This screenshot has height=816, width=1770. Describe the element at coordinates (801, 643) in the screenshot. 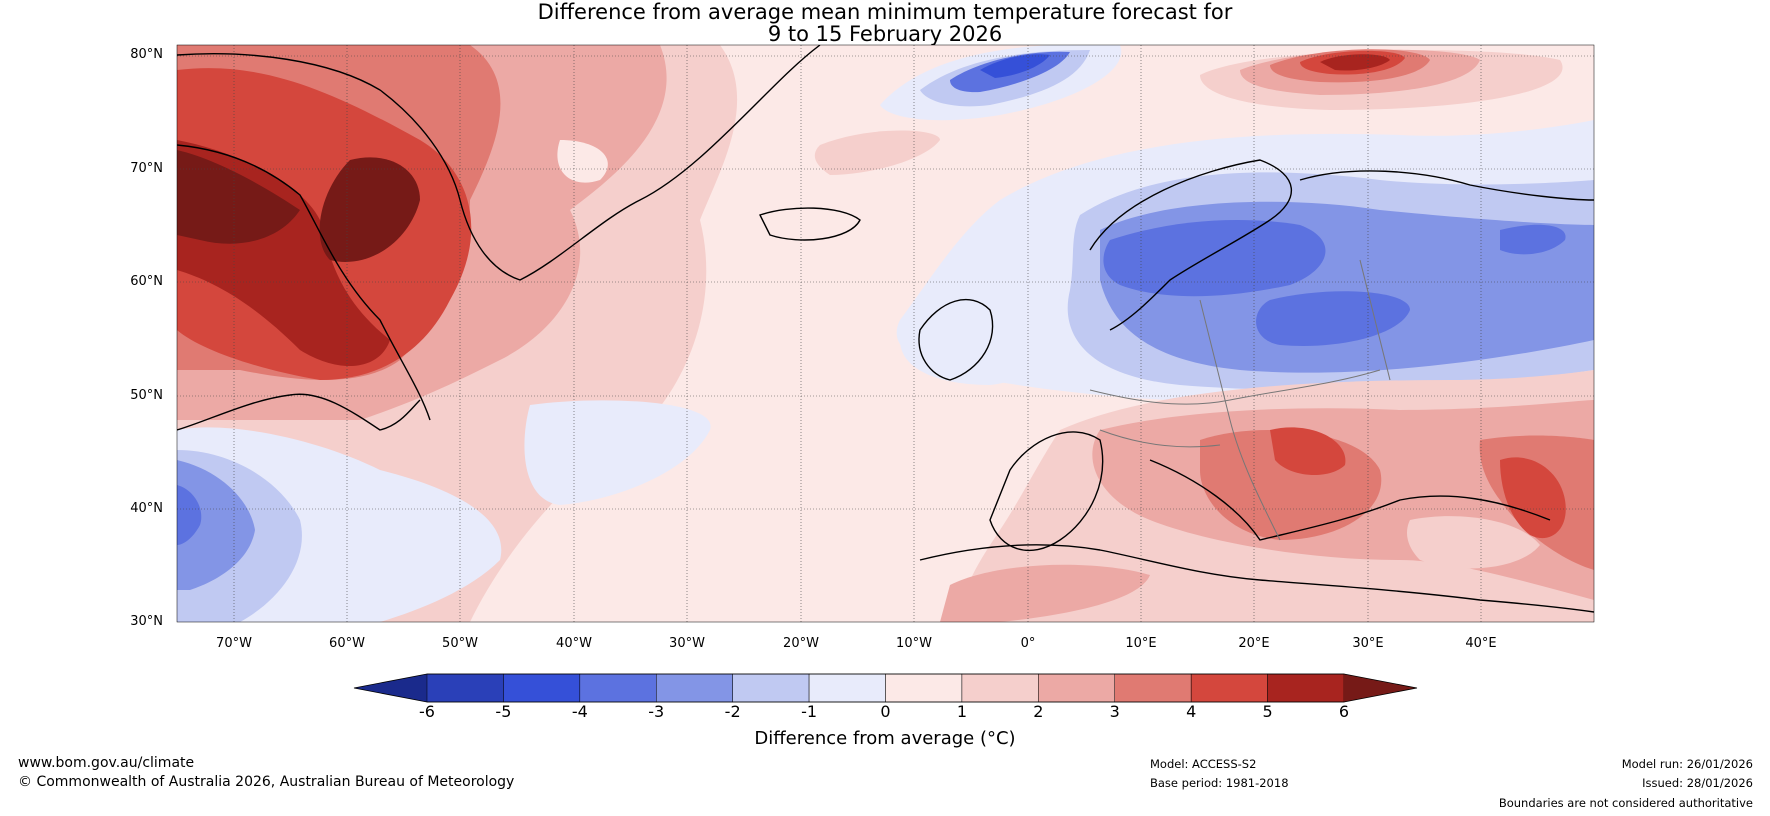

I see `lon-label-20w: 20°W` at that location.